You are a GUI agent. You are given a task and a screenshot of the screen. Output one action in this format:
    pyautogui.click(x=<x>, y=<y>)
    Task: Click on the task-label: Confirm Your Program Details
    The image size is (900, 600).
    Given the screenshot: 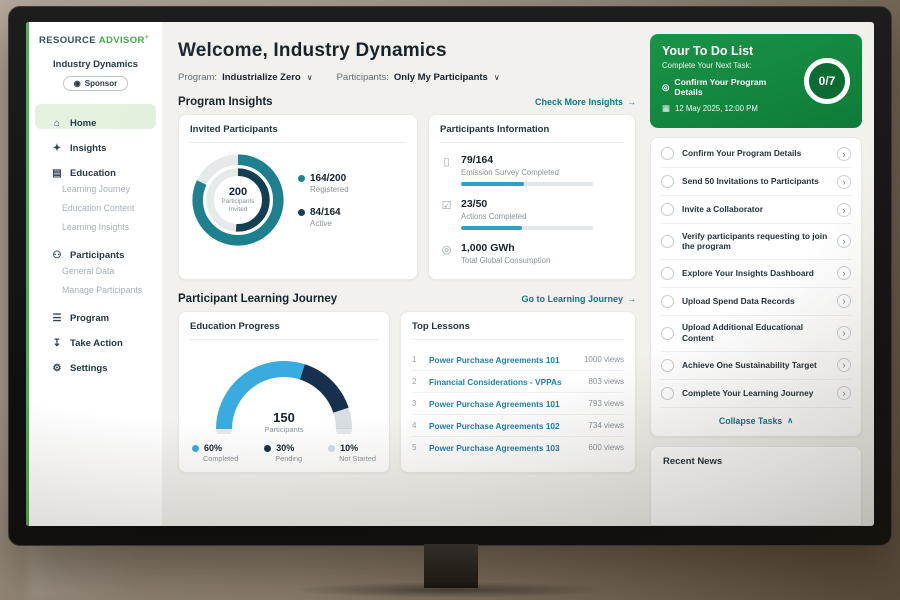 What is the action you would take?
    pyautogui.click(x=742, y=153)
    